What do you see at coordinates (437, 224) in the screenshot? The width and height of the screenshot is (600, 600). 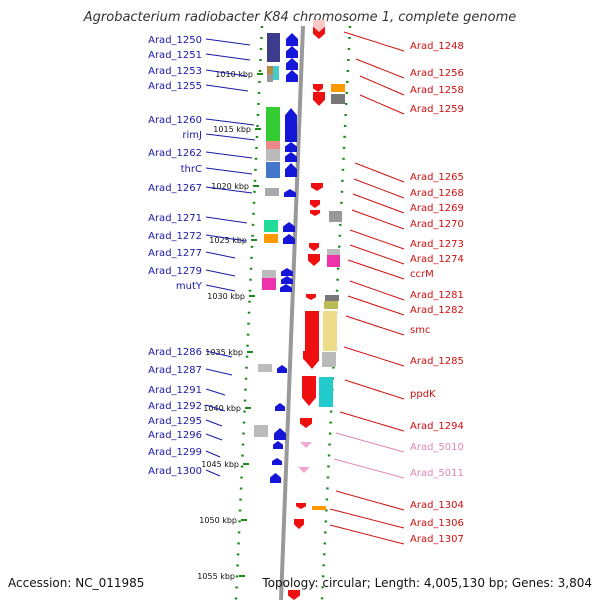 I see `right-gene-label: Arad_1270` at bounding box center [437, 224].